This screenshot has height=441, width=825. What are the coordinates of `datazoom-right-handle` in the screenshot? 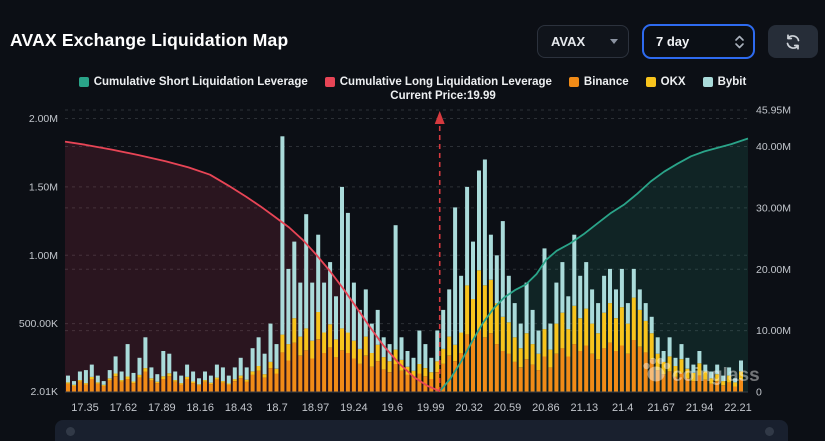 It's located at (769, 431).